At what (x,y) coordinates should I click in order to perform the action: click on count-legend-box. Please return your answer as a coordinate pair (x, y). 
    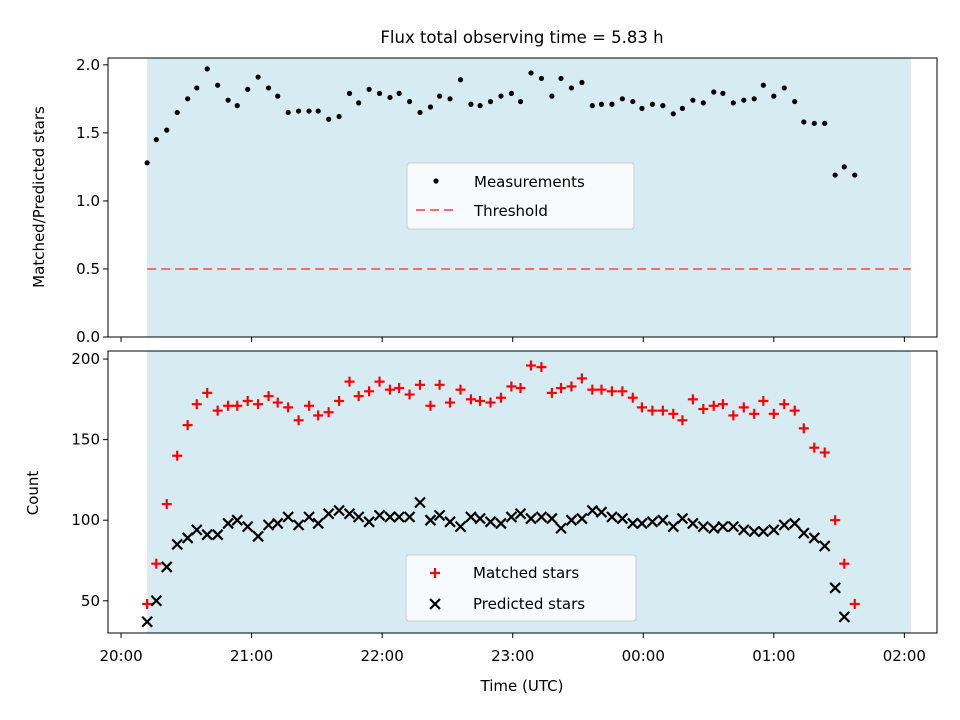
    Looking at the image, I should click on (521, 588).